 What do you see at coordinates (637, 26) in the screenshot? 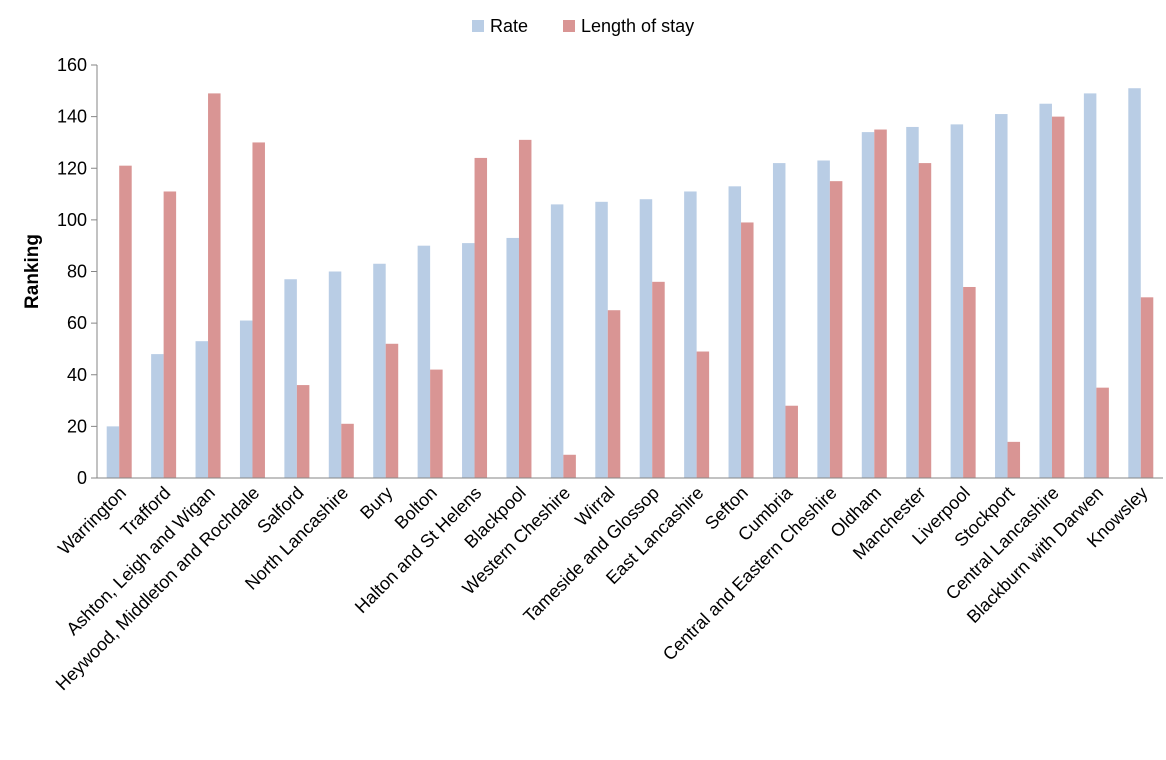
I see `legend-label: Length of stay` at bounding box center [637, 26].